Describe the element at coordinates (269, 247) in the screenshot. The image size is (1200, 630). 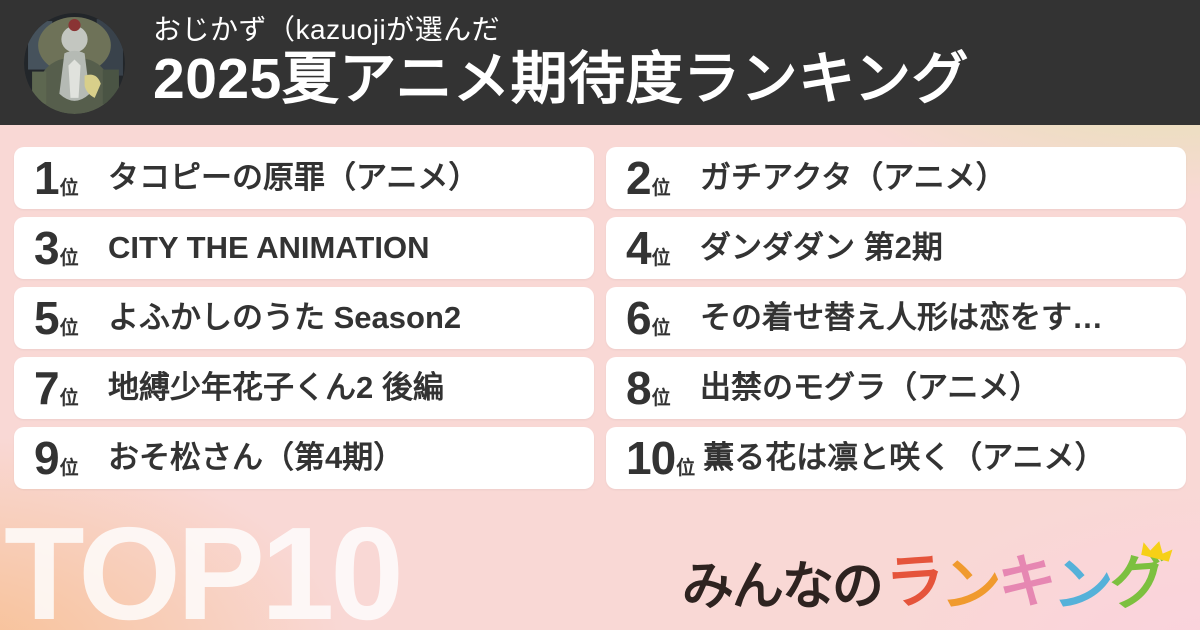
I see `item-title: CITY THE ANIMATION` at that location.